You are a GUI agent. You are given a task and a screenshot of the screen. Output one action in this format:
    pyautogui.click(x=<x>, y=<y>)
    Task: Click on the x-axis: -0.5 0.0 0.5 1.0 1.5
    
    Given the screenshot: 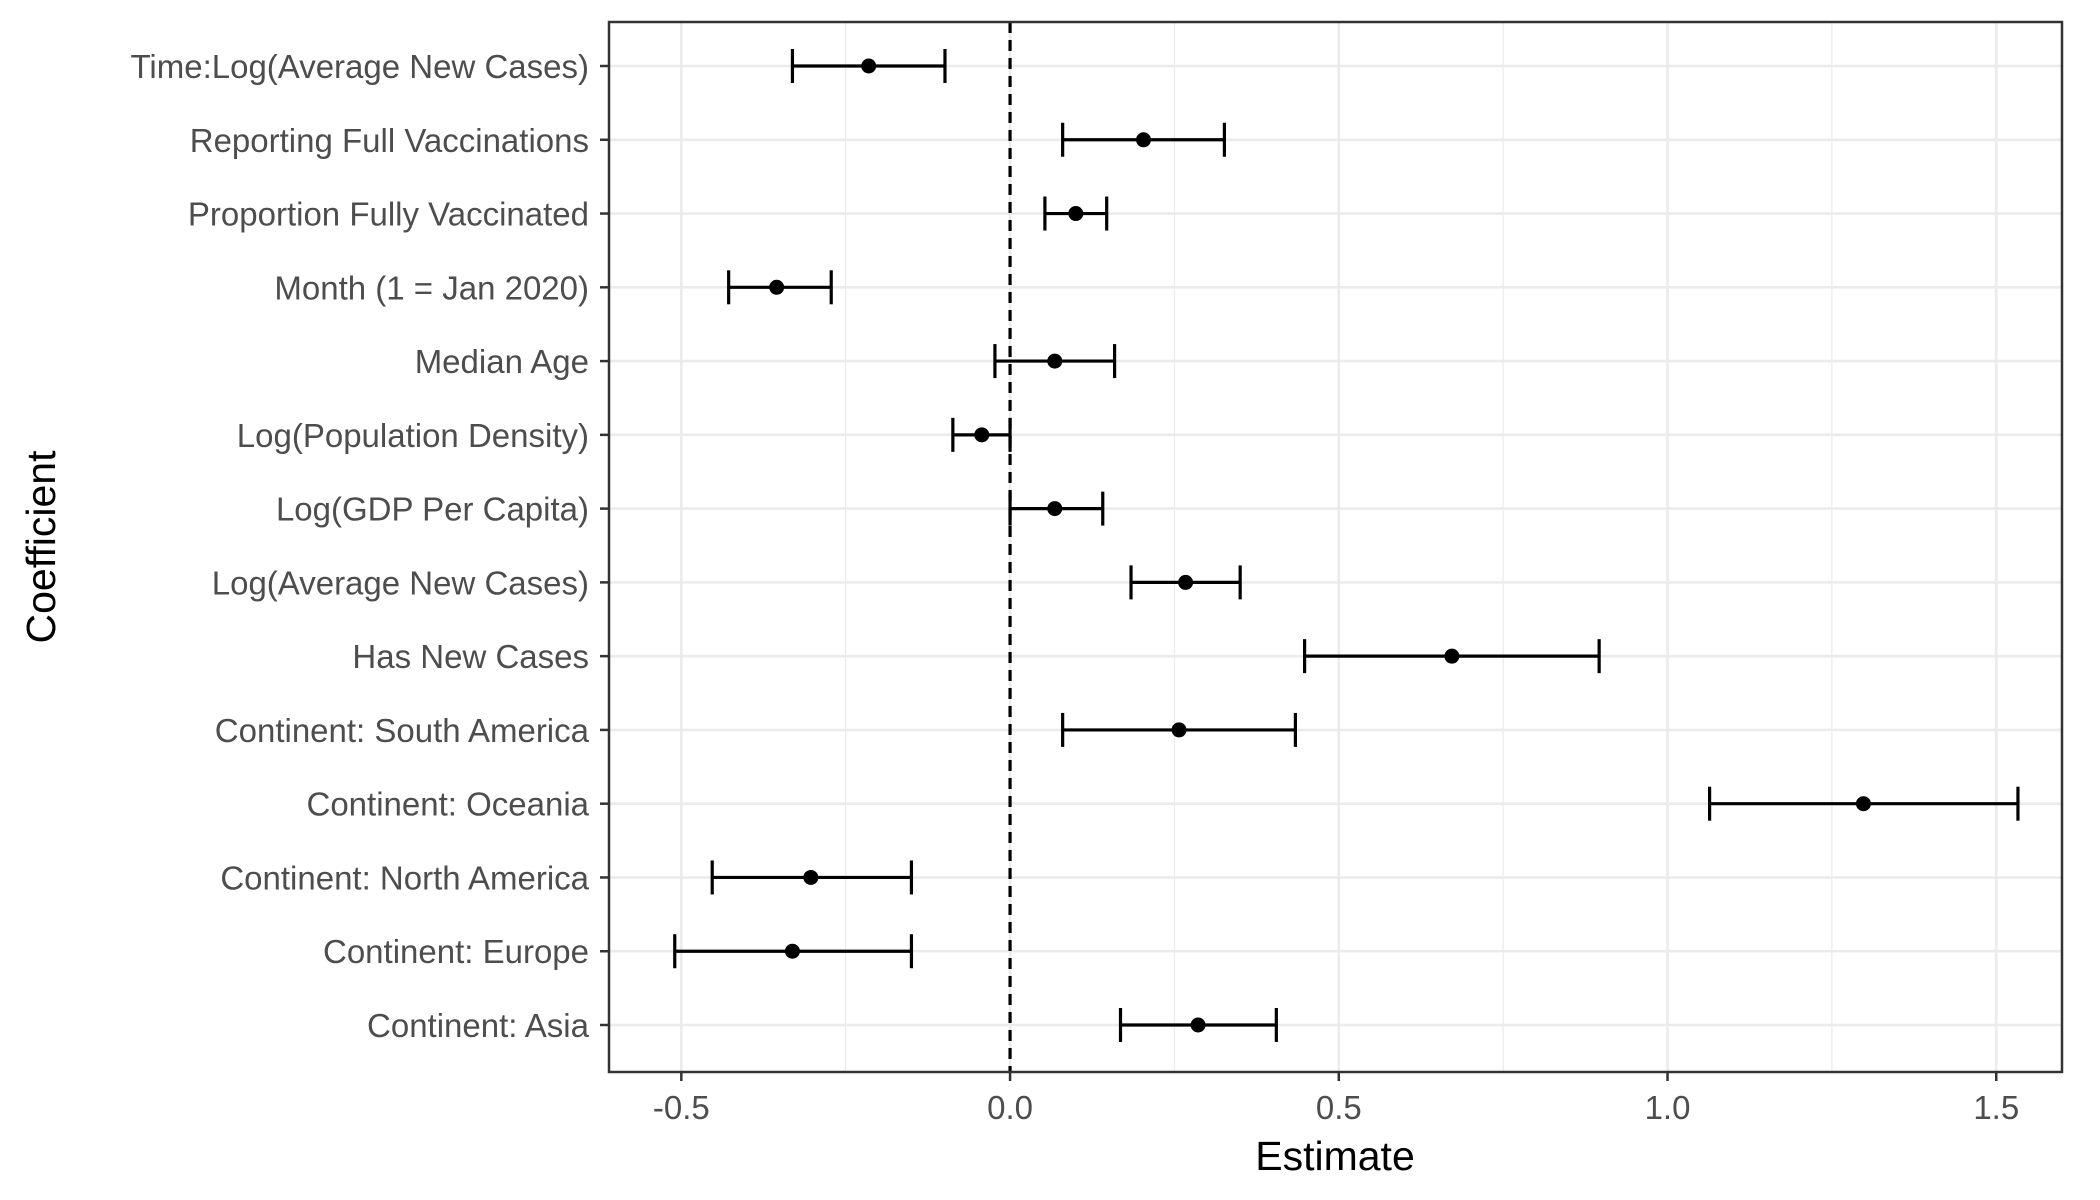 What is the action you would take?
    pyautogui.click(x=1336, y=1099)
    